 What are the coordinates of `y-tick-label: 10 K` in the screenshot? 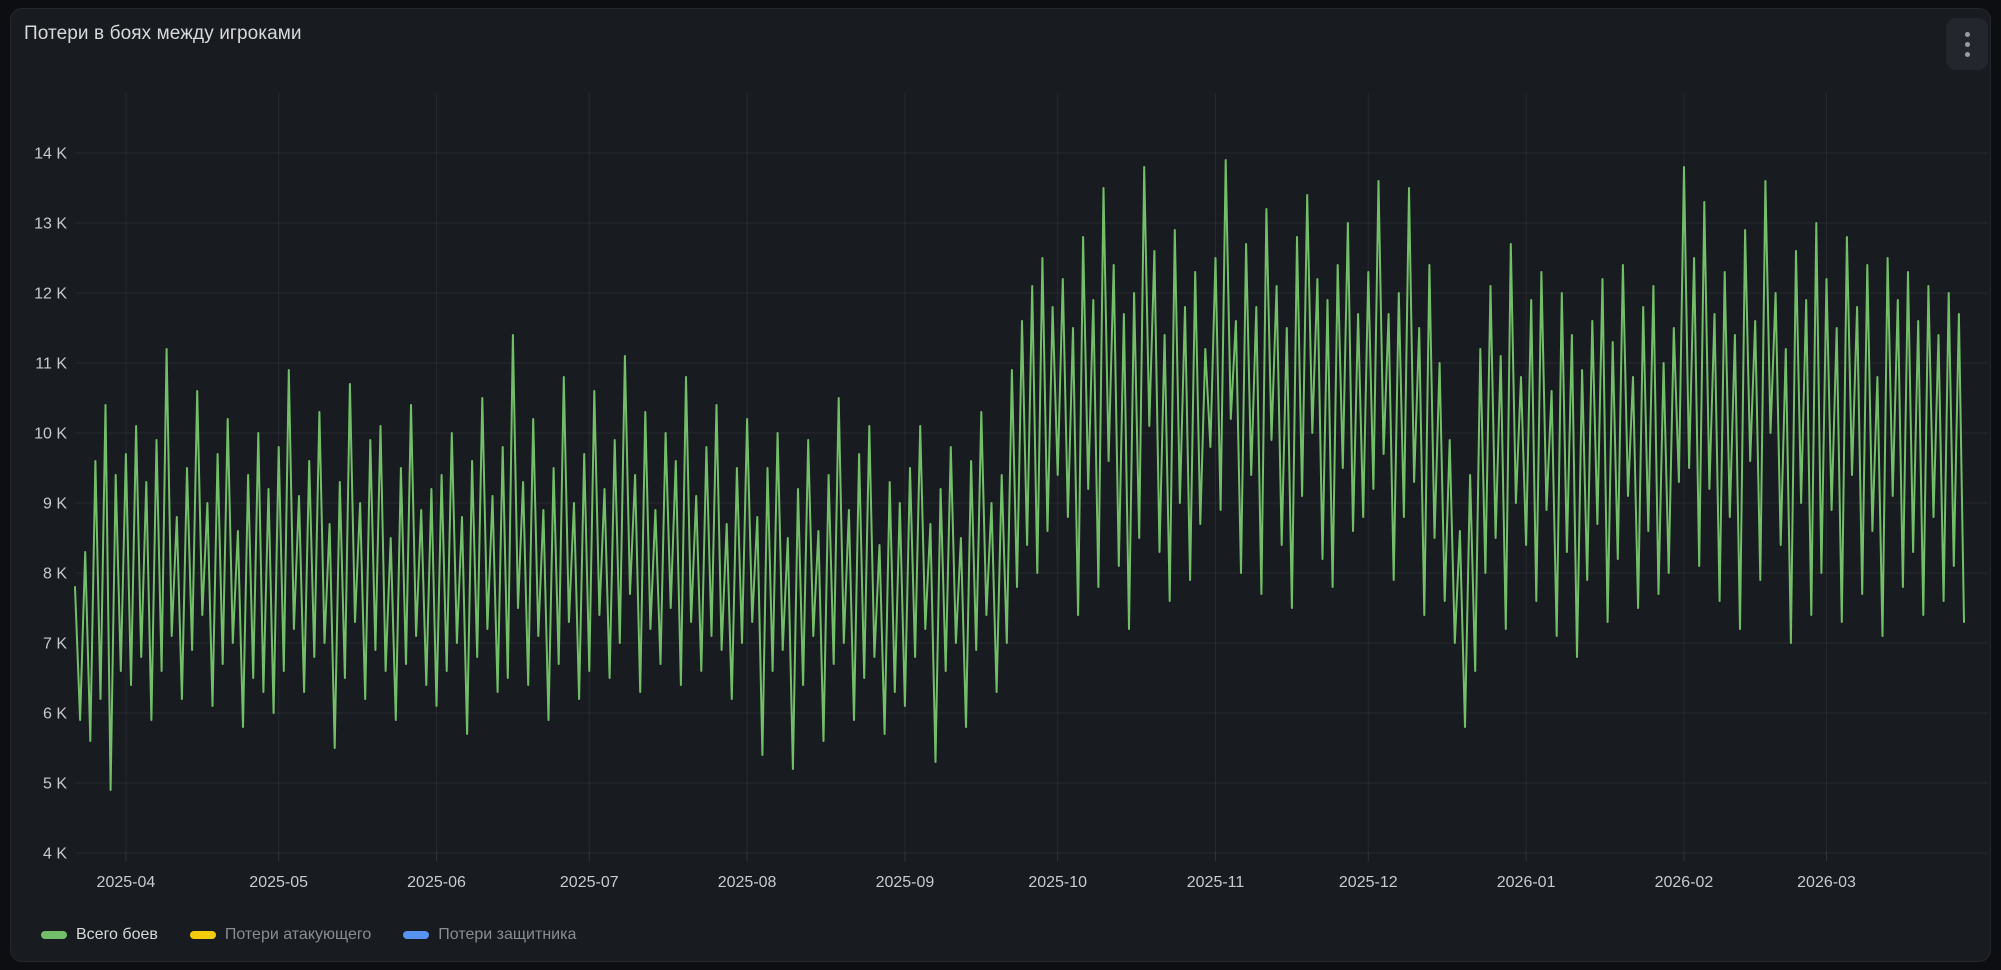 It's located at (50, 434).